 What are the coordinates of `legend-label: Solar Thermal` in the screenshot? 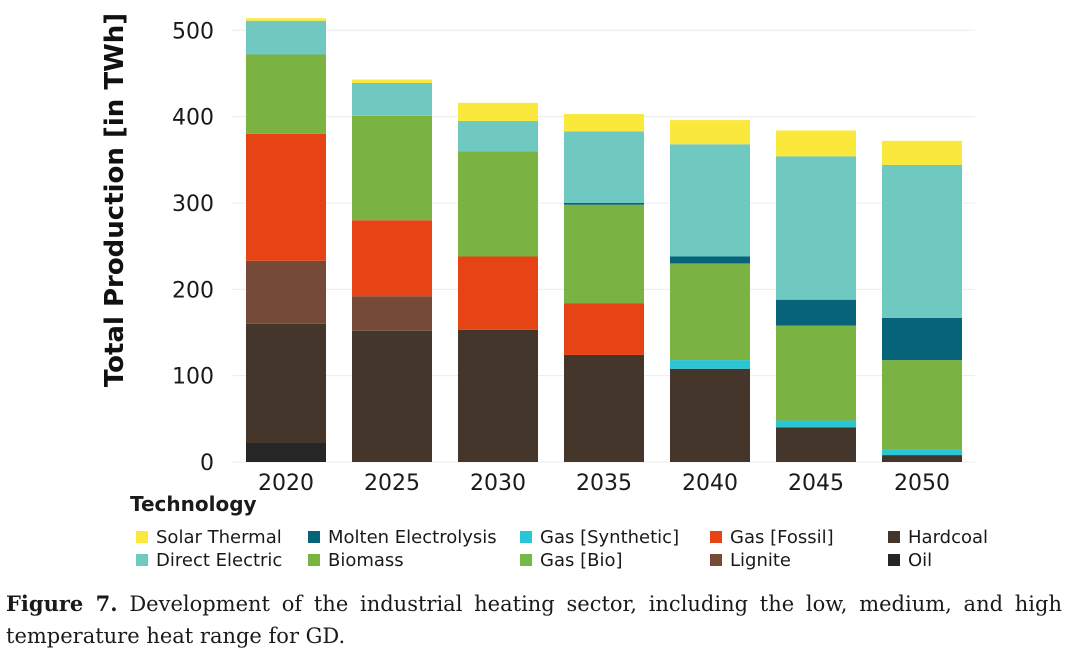 It's located at (219, 537).